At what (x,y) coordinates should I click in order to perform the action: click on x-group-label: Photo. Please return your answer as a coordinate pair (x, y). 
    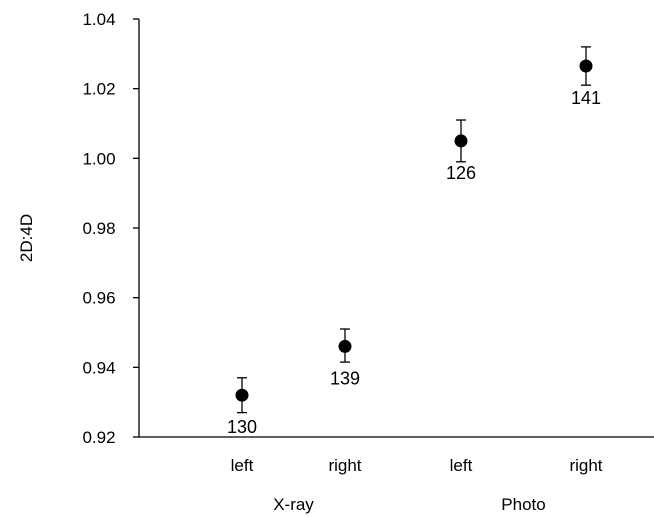
    Looking at the image, I should click on (523, 504).